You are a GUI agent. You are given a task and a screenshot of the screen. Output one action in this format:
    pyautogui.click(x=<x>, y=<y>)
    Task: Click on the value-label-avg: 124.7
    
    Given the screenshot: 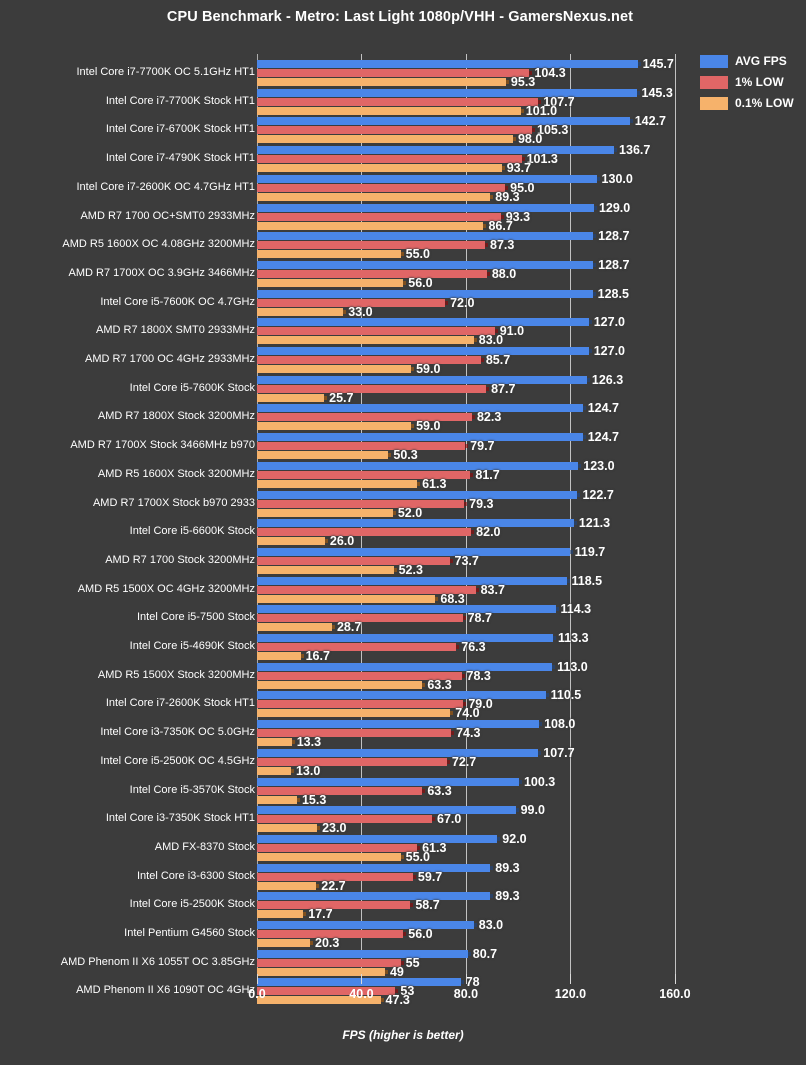 What is the action you would take?
    pyautogui.click(x=603, y=408)
    